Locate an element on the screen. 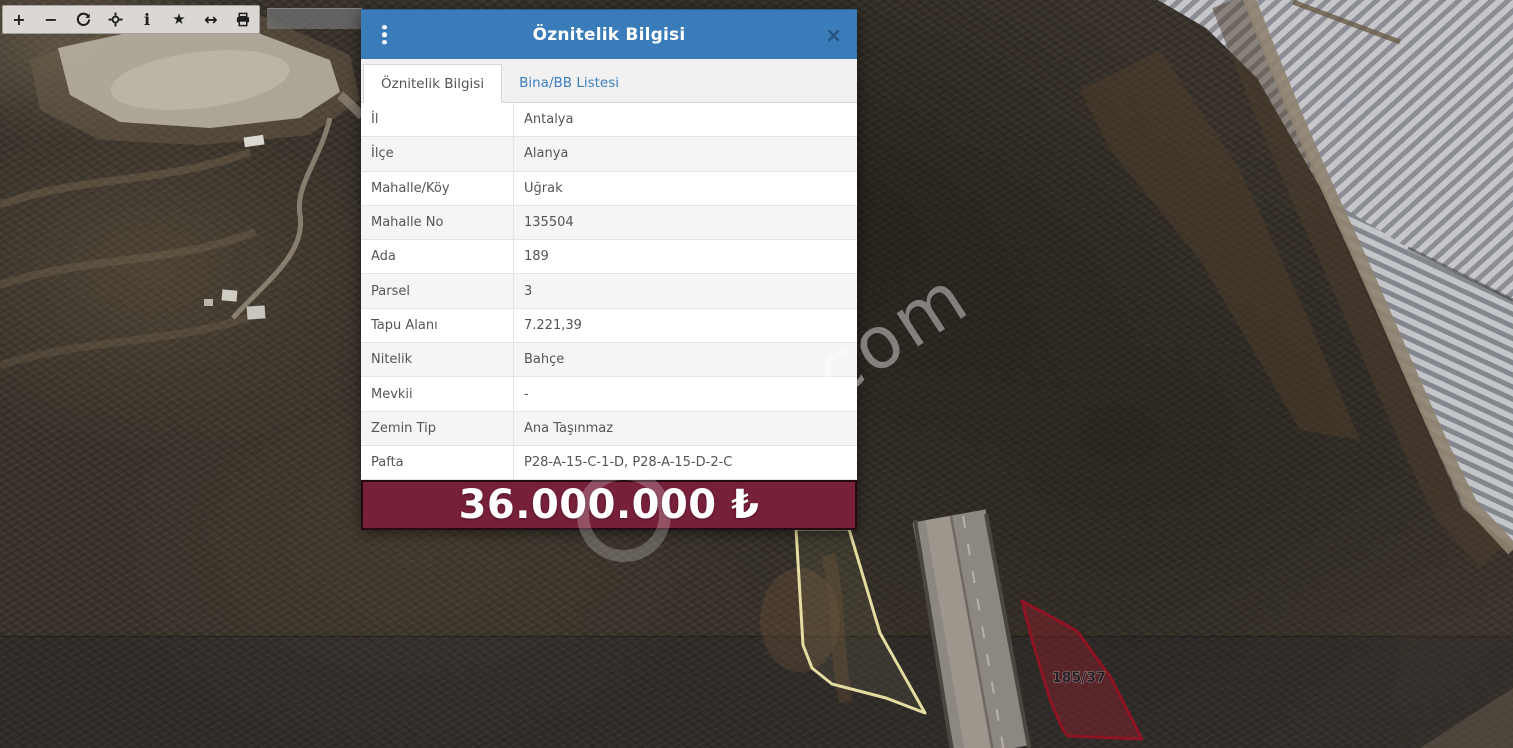 This screenshot has width=1513, height=748. attribute-label: İlçe is located at coordinates (382, 154).